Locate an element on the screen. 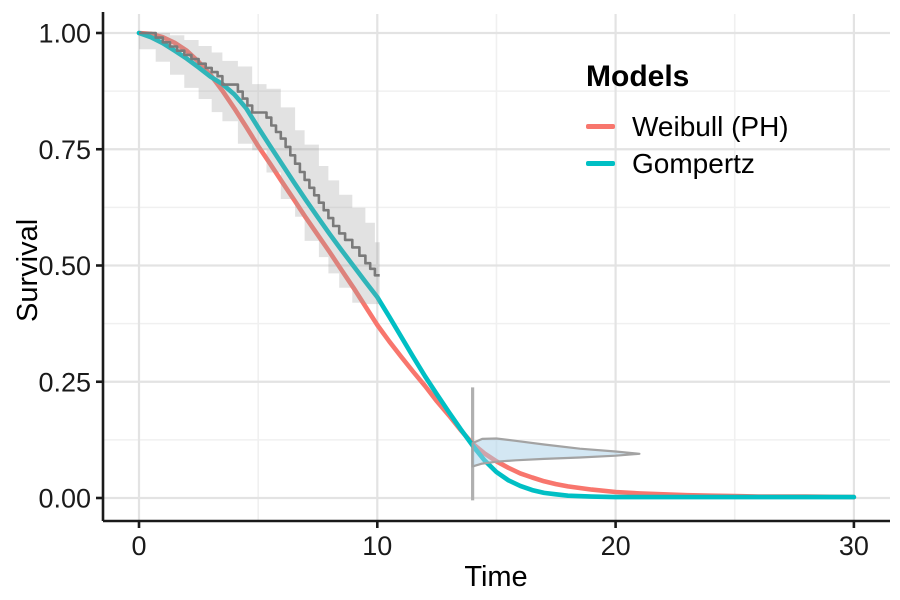 Image resolution: width=900 pixels, height=600 pixels. legend-item-weibull: Weibull (PH) is located at coordinates (687, 126).